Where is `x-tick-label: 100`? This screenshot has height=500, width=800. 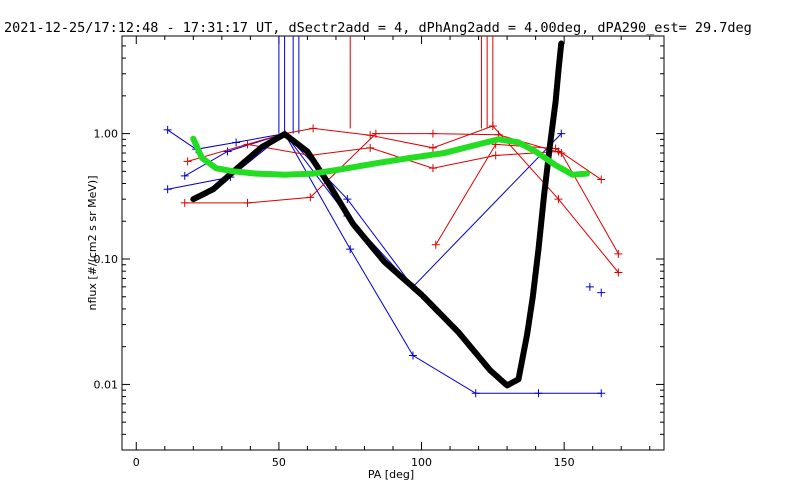 x-tick-label: 100 is located at coordinates (421, 462).